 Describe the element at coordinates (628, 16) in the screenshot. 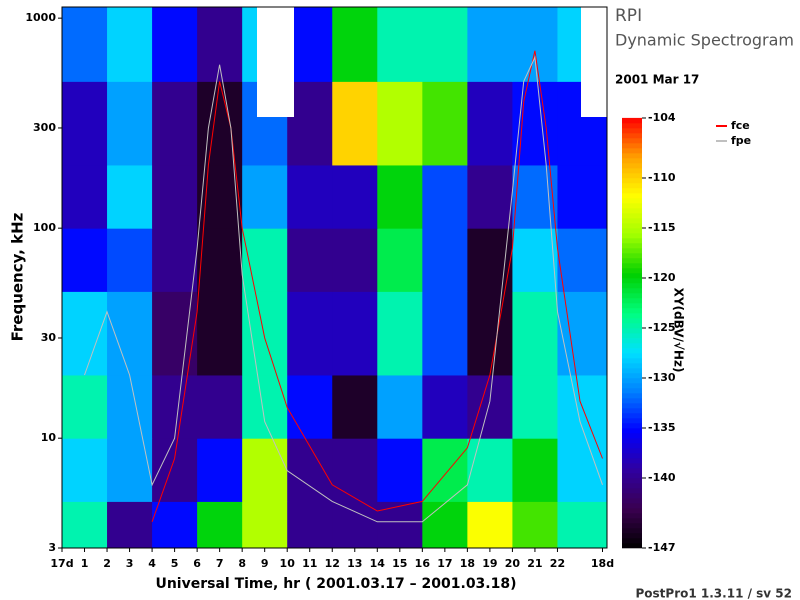

I see `chart-title: RPI` at that location.